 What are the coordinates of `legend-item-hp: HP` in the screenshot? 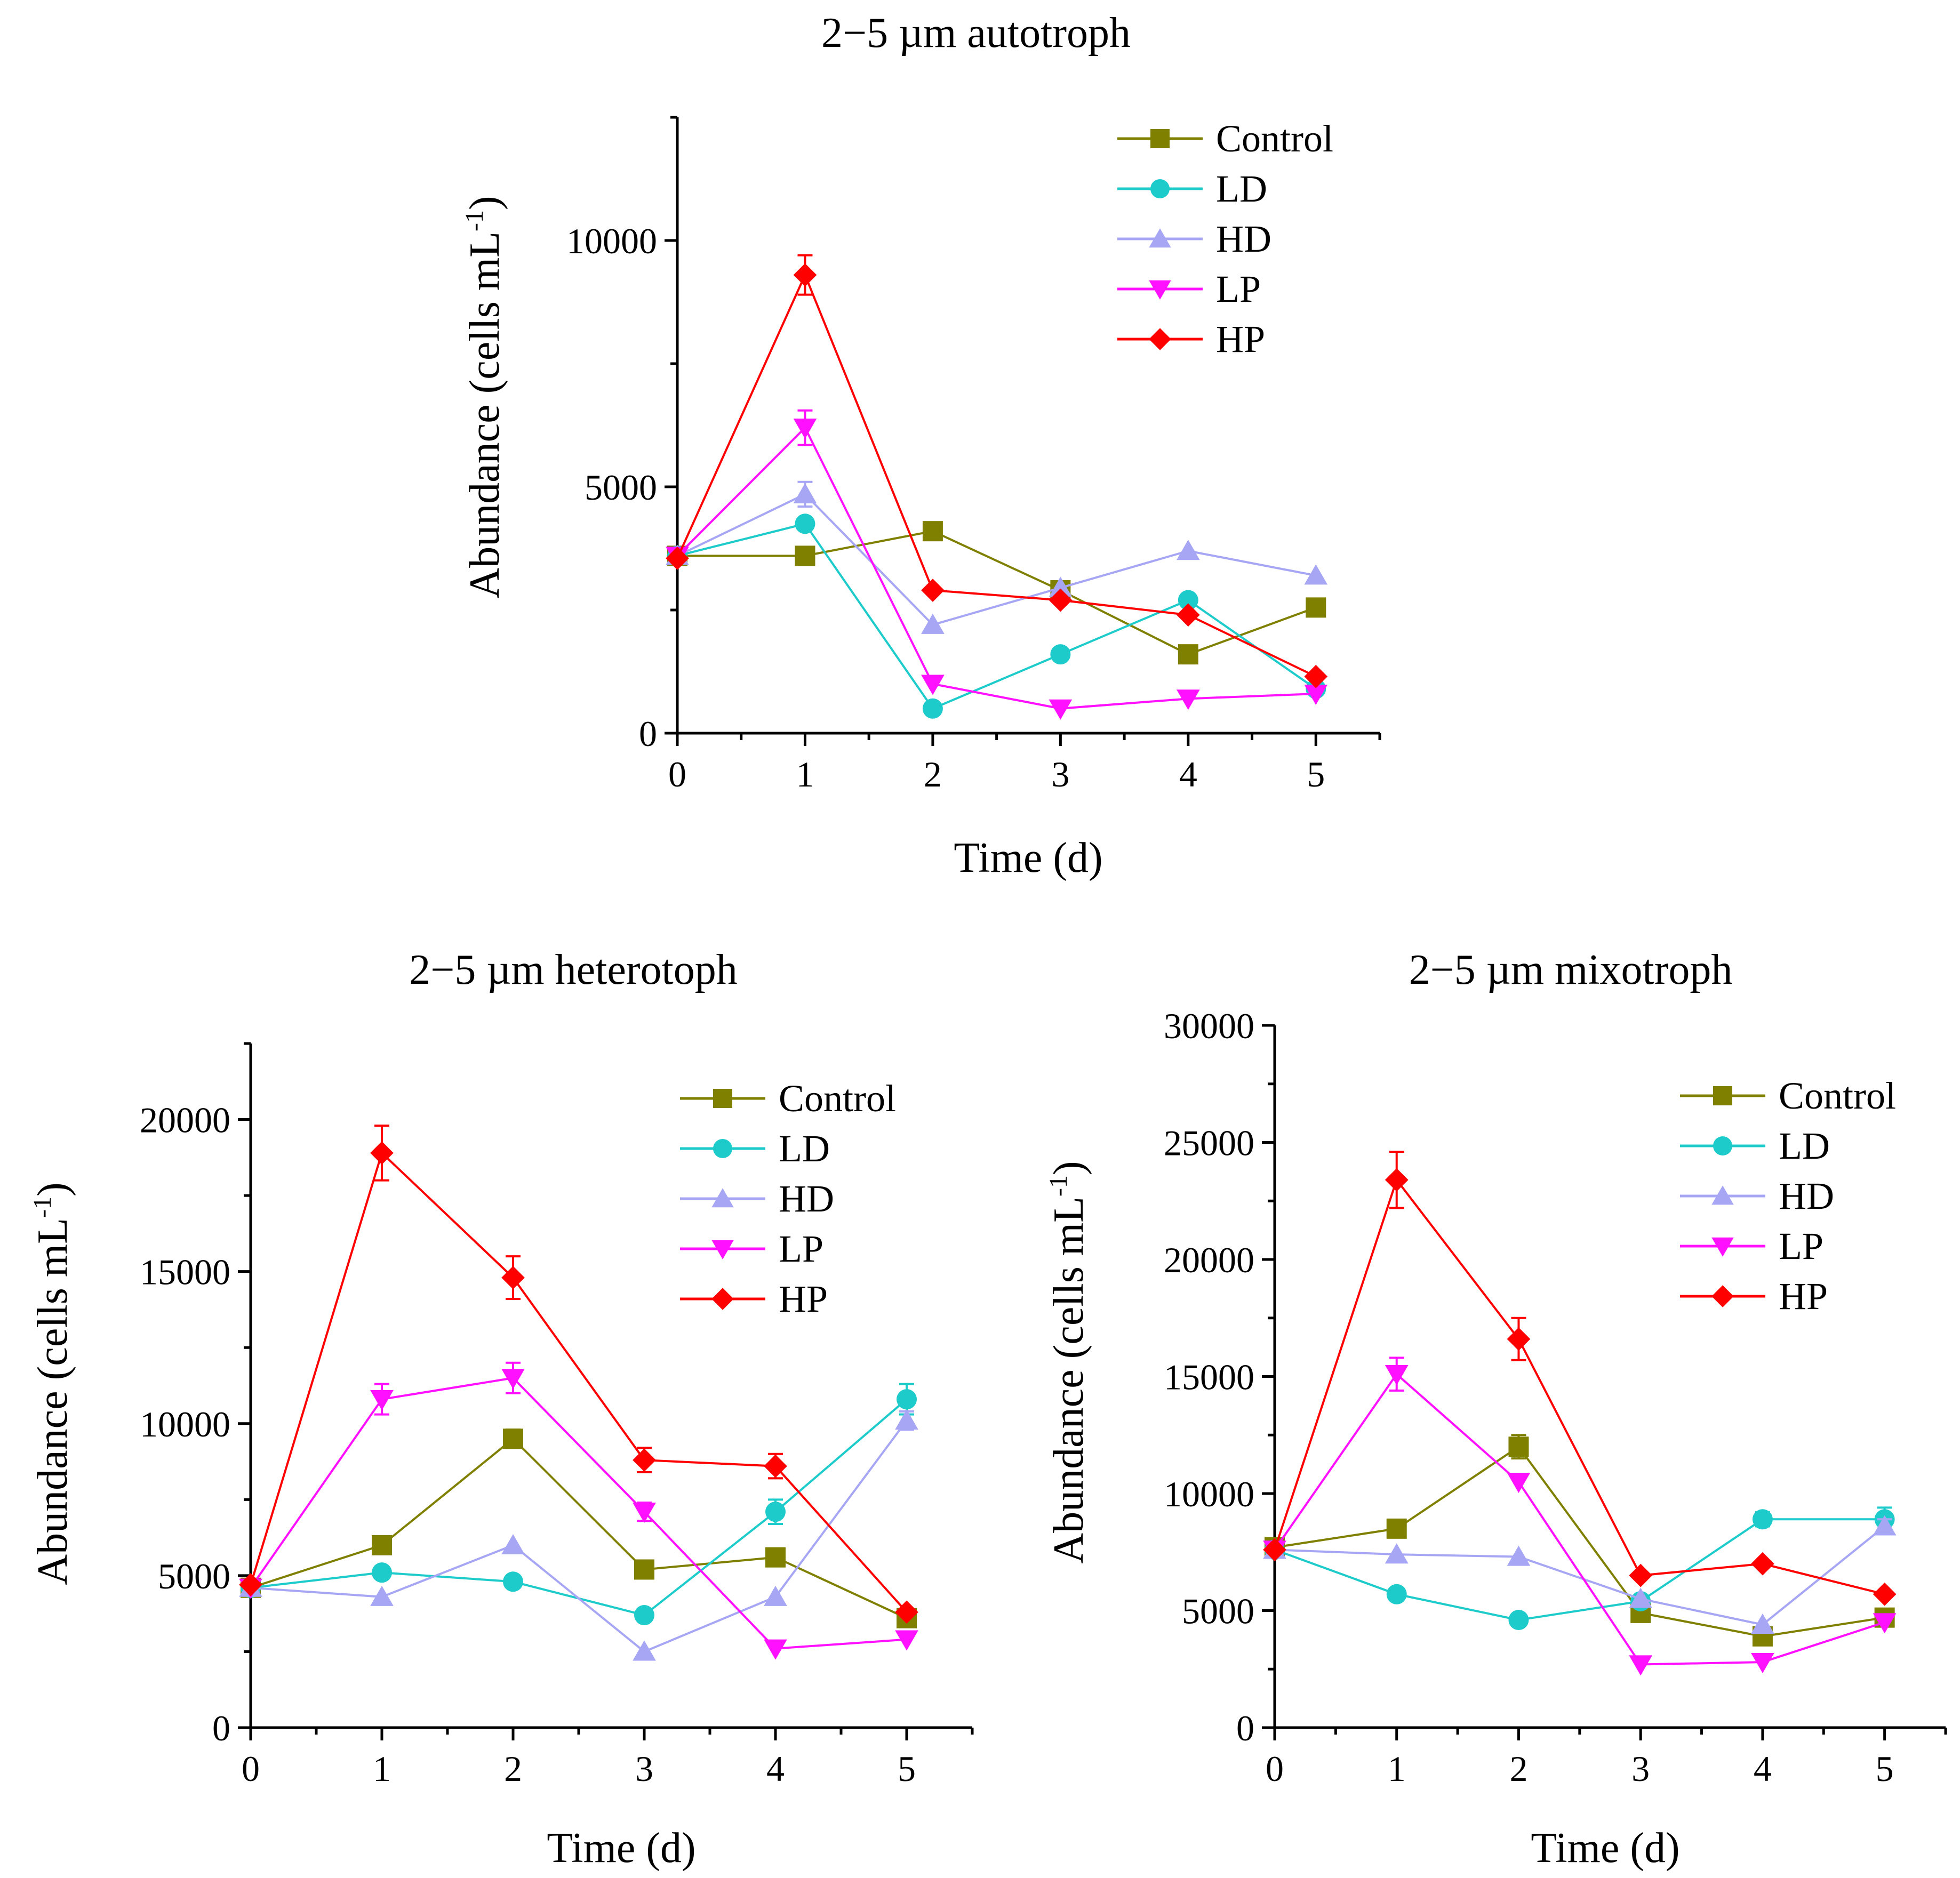 It's located at (754, 1299).